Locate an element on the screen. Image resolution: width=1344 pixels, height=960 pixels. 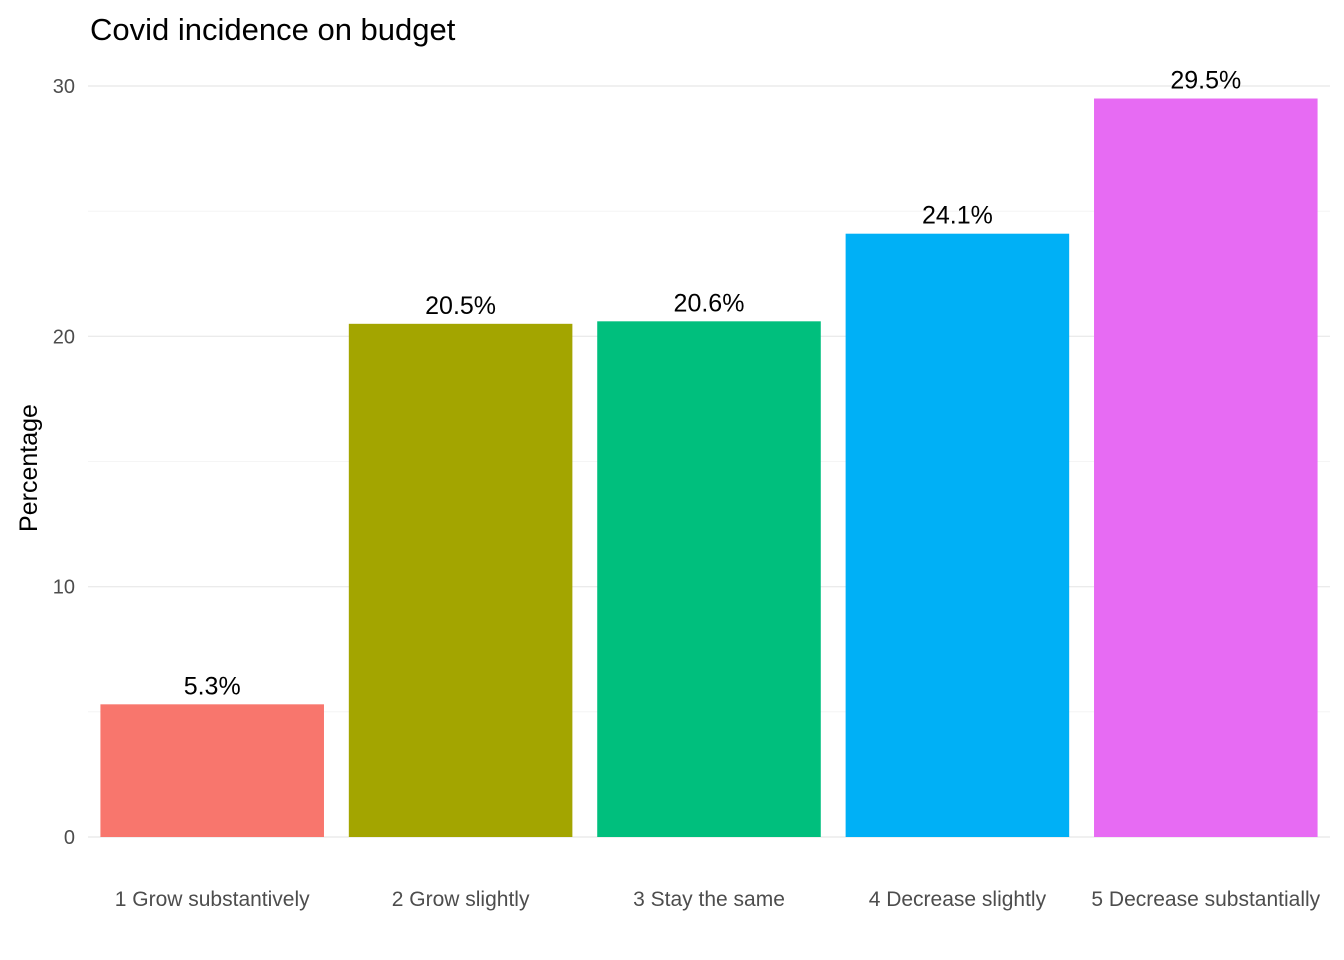
x-tick-label: 4 Decrease slightly is located at coordinates (958, 899).